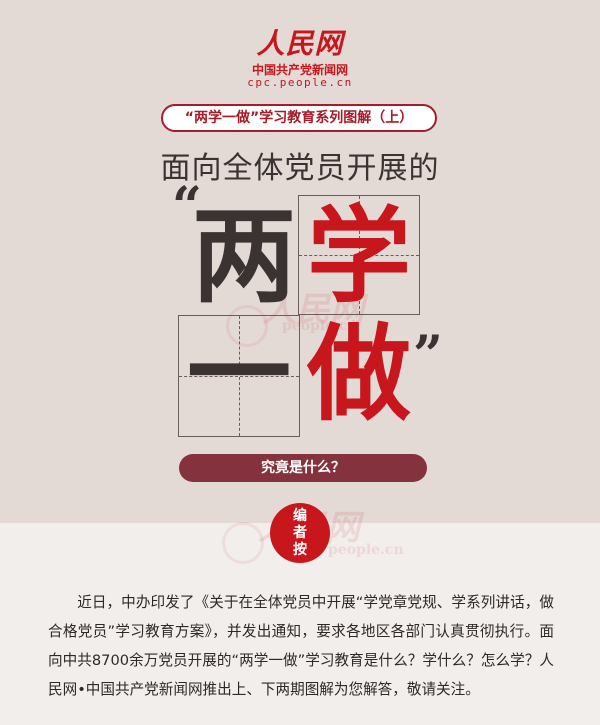 This screenshot has width=600, height=725. Describe the element at coordinates (300, 168) in the screenshot. I see `headline: 面向全体党员开展的` at that location.